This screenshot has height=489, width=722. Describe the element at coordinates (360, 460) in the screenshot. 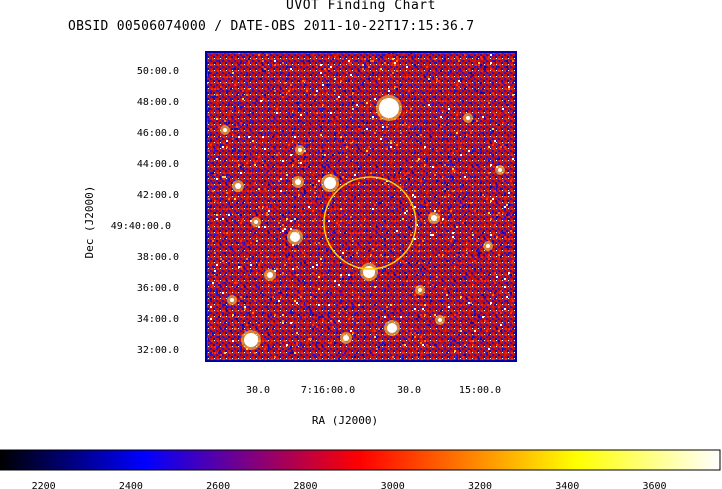

I see `colorbar` at that location.